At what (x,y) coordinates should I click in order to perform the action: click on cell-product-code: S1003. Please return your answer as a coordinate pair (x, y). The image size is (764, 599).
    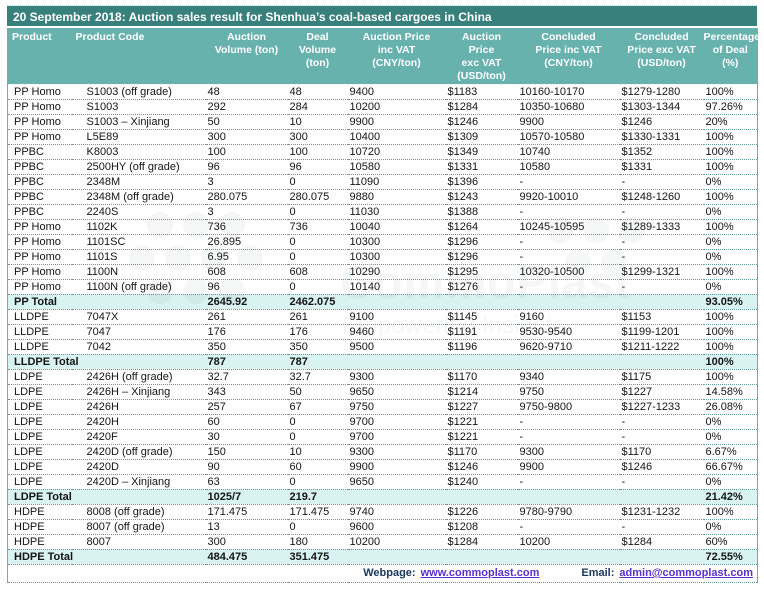
    Looking at the image, I should click on (138, 107).